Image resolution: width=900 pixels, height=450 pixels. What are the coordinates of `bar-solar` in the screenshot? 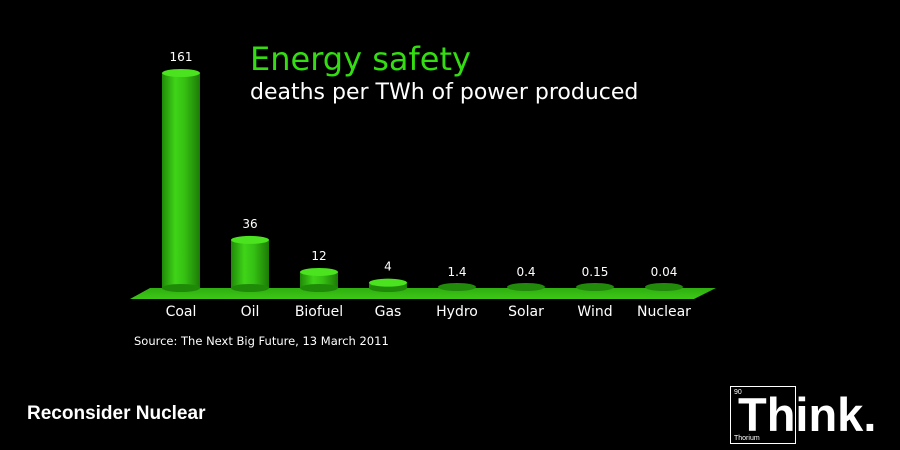 It's located at (526, 287).